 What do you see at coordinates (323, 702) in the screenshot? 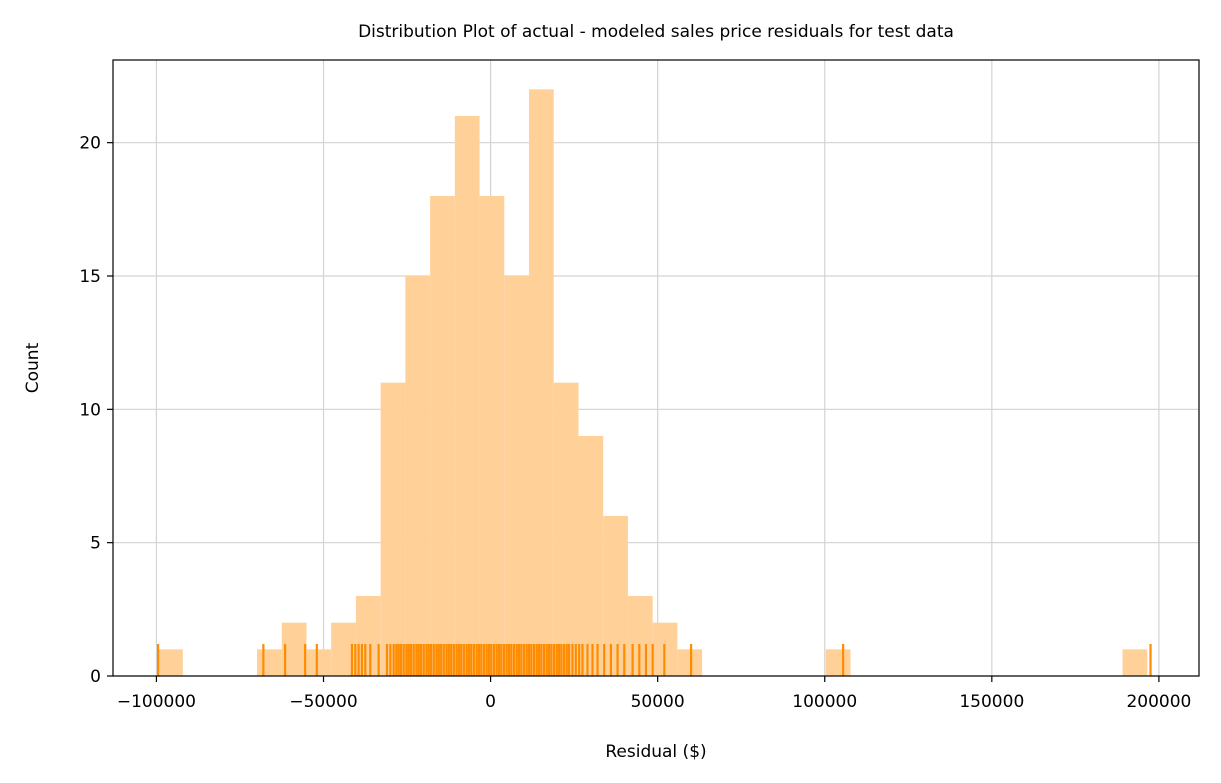
I see `x-tick-label: −50000` at bounding box center [323, 702].